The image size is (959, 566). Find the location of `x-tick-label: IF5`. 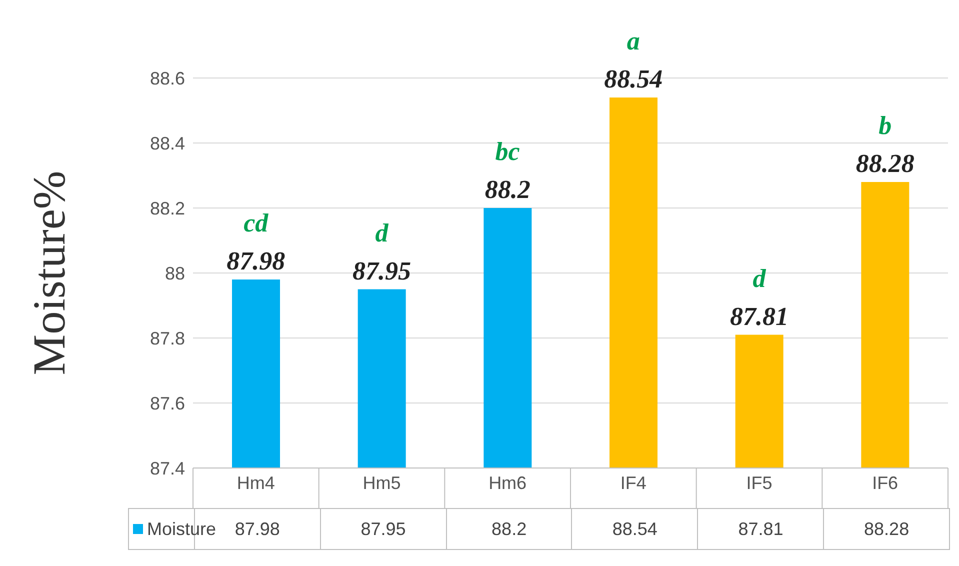

x-tick-label: IF5 is located at coordinates (759, 482).